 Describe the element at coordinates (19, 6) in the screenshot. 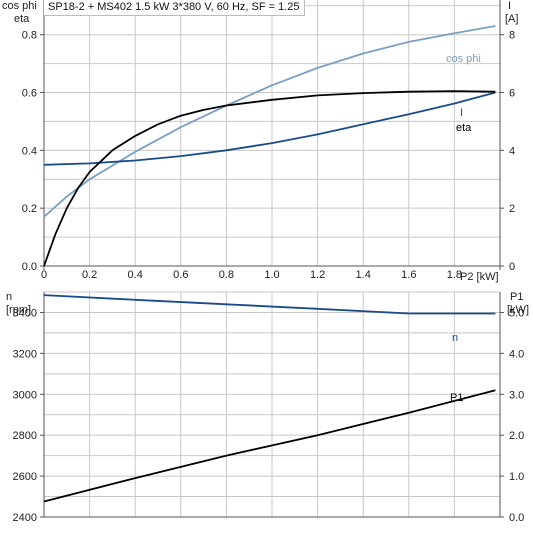

I see `top-left-axis-label-line1: cos phi` at that location.